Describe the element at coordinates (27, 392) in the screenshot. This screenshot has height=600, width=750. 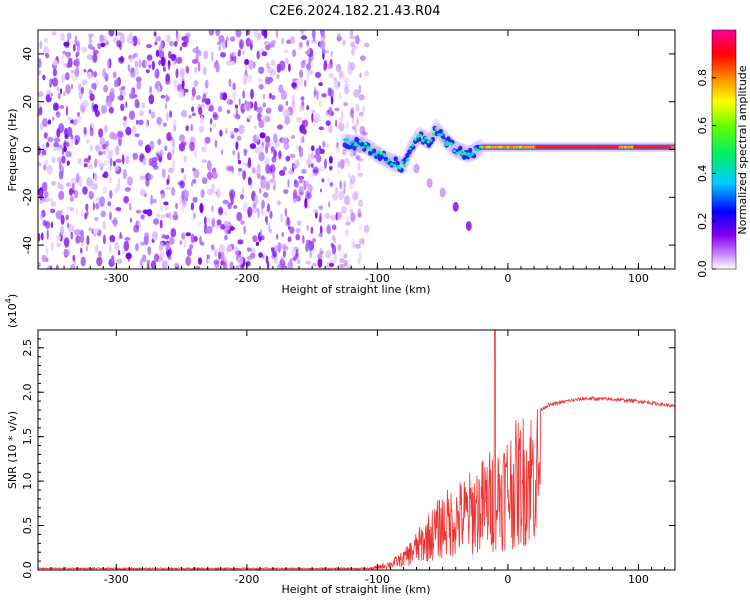
I see `y-tick-label: 2.0` at that location.